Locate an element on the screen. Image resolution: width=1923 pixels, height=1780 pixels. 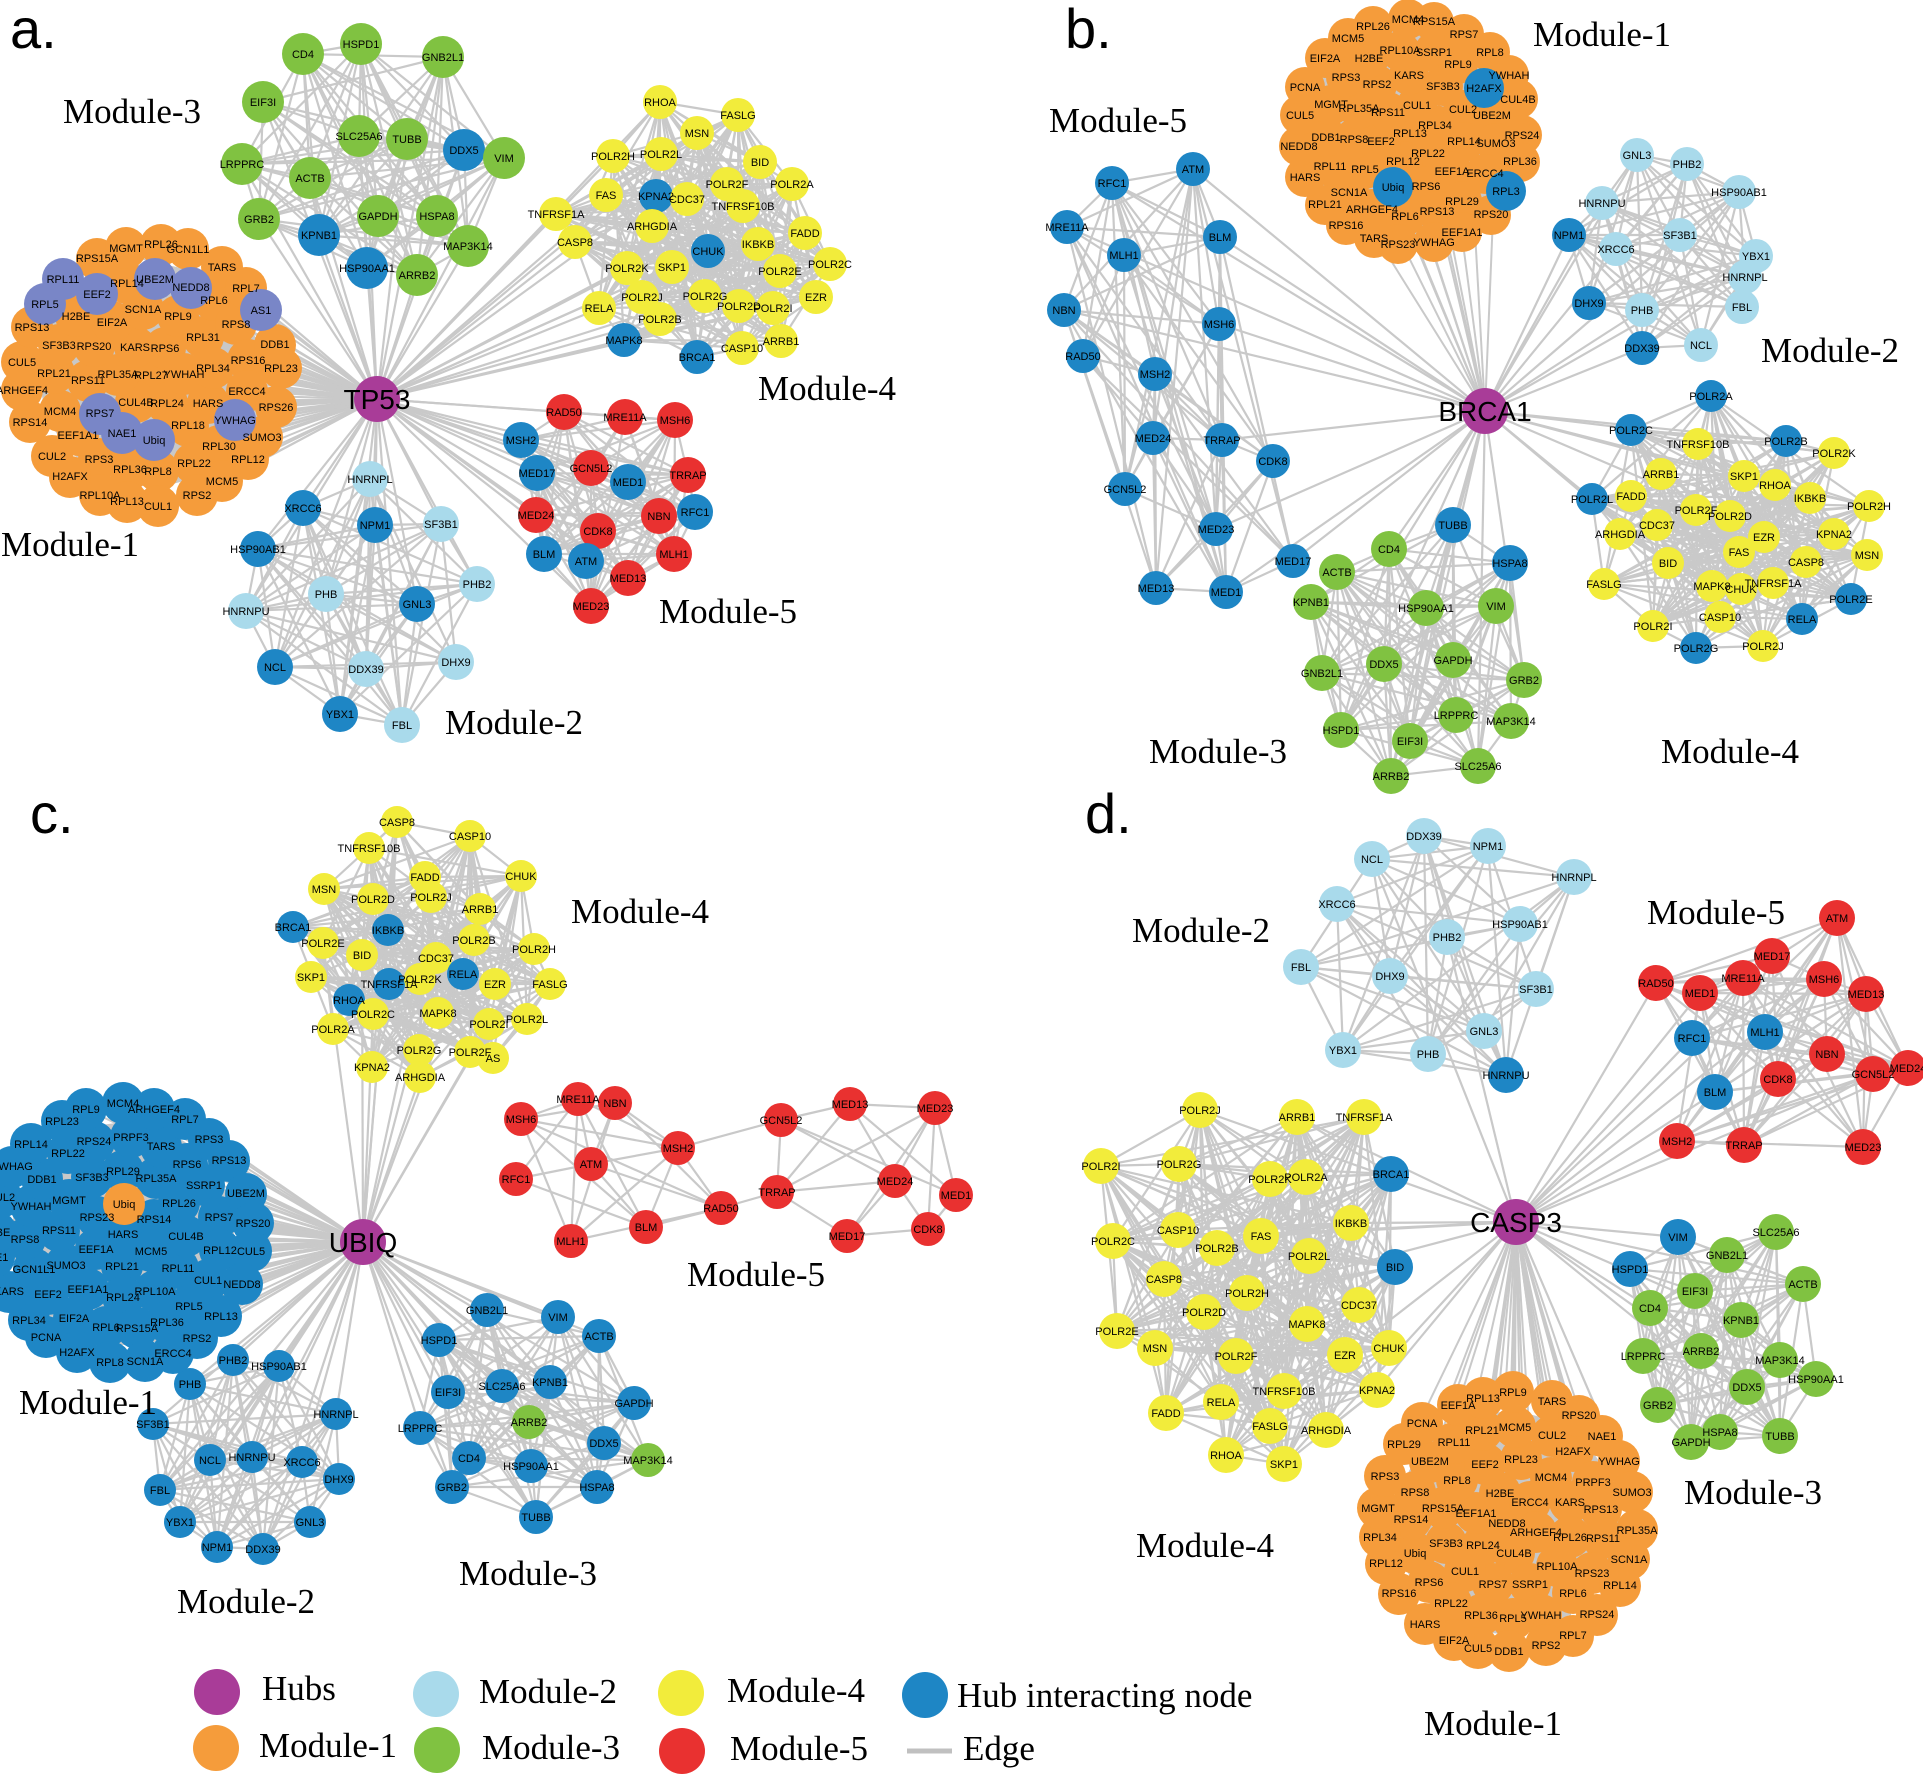
svg-text: NCL is located at coordinates (210, 1461).